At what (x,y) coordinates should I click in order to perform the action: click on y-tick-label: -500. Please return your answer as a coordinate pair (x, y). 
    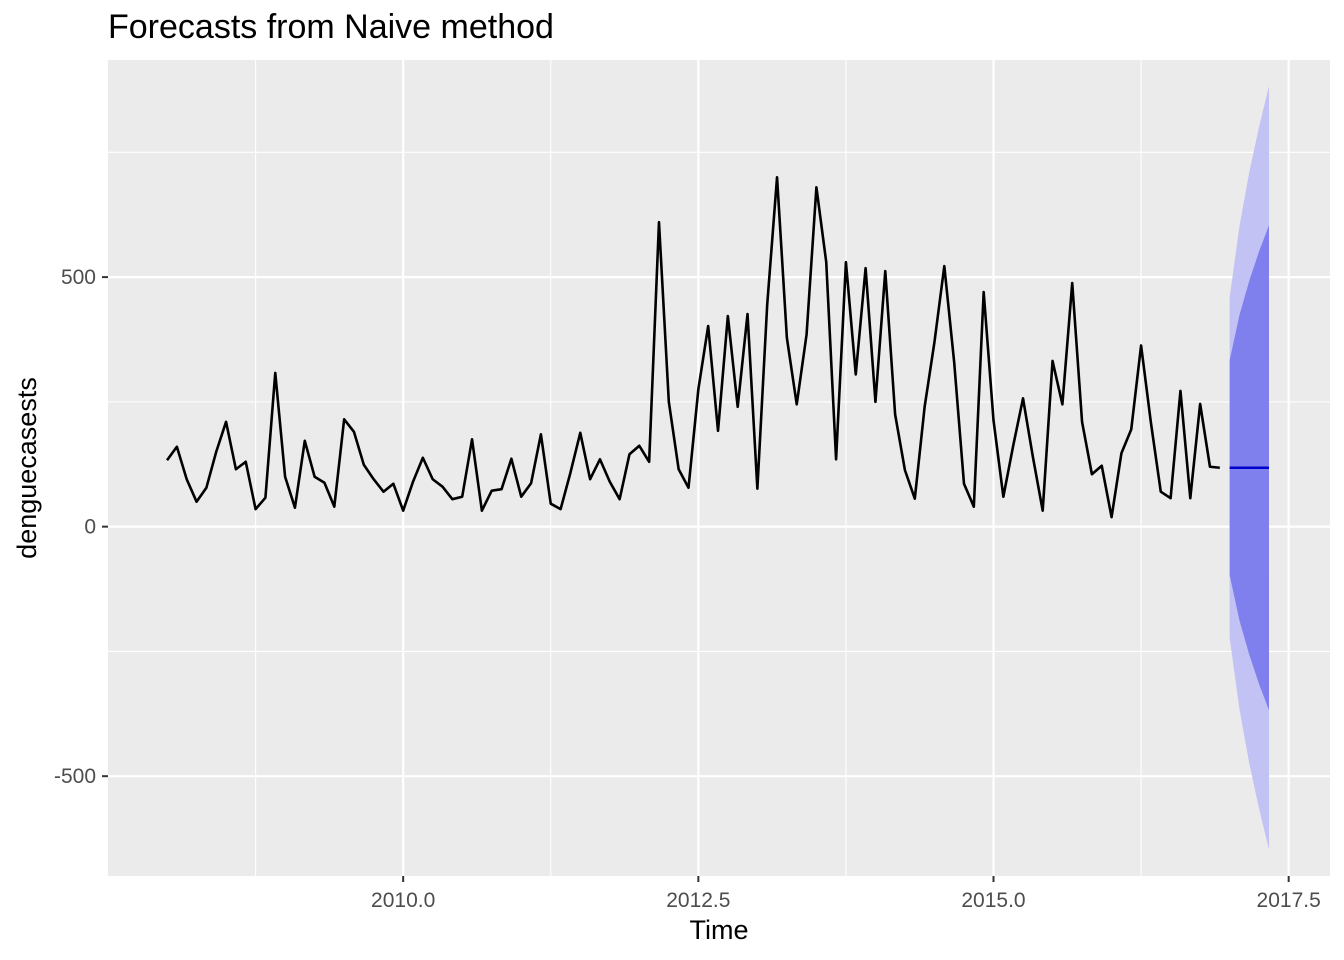
    Looking at the image, I should click on (75, 776).